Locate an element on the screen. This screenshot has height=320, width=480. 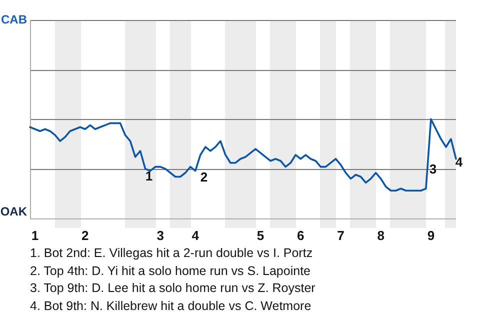
text: 1. Bot 2nd: E. Villegas hit a 2-run double vs I. Portz is located at coordinates (172, 253).